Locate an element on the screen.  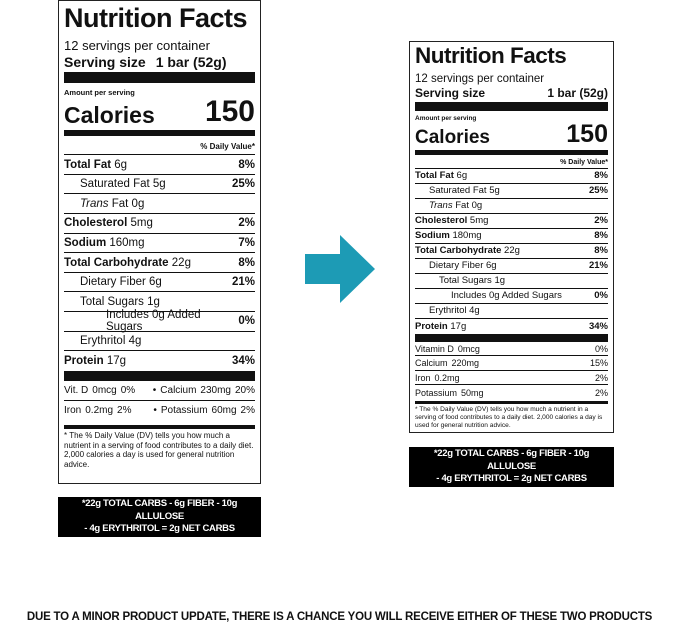
serving-size-label: Serving size is located at coordinates (450, 92).